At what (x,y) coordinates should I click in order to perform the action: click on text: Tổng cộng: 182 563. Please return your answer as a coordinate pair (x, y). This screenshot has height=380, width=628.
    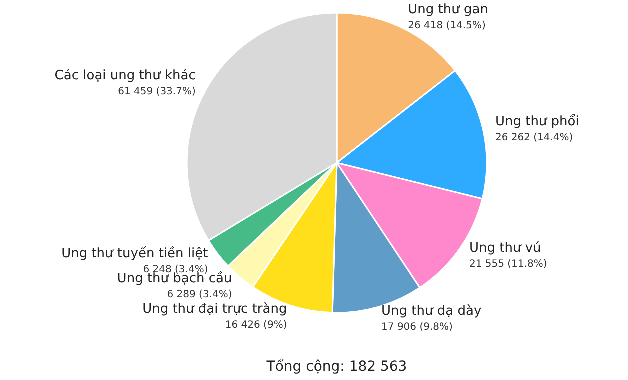
    Looking at the image, I should click on (337, 366).